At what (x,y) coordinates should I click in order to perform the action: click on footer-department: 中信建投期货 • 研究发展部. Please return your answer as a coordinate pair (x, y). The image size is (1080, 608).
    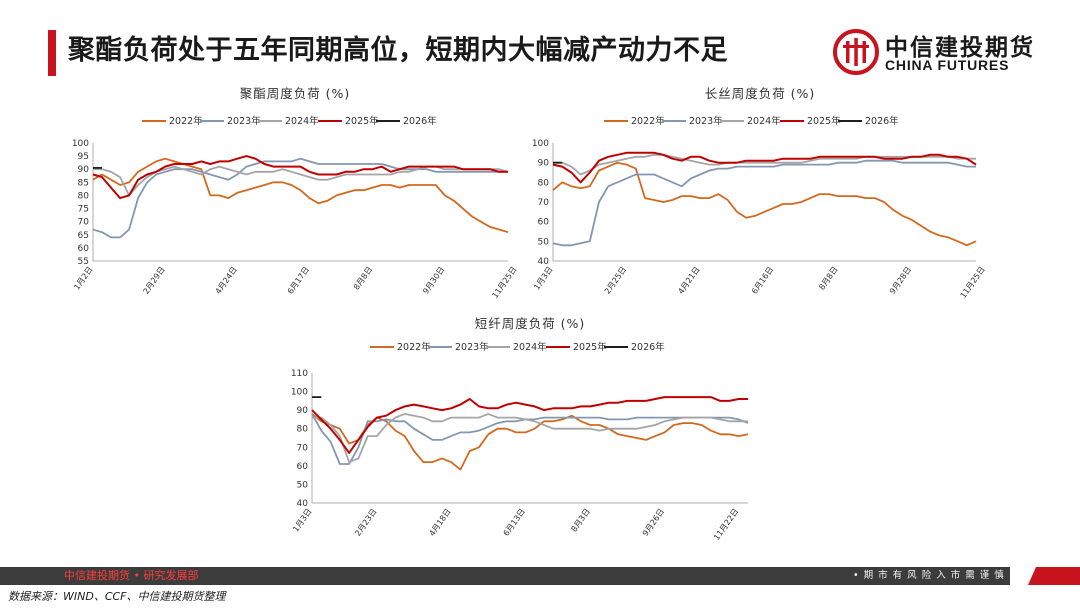
    Looking at the image, I should click on (131, 575).